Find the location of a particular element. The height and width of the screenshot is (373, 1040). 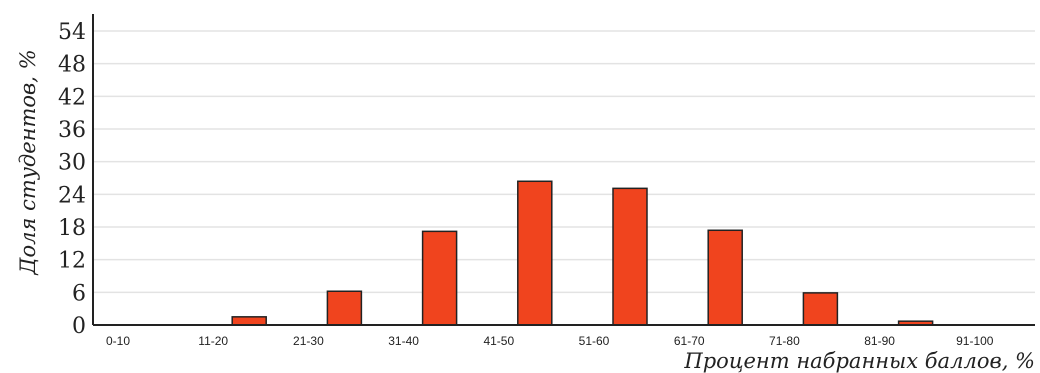

y-tick-label: 36 is located at coordinates (72, 130).